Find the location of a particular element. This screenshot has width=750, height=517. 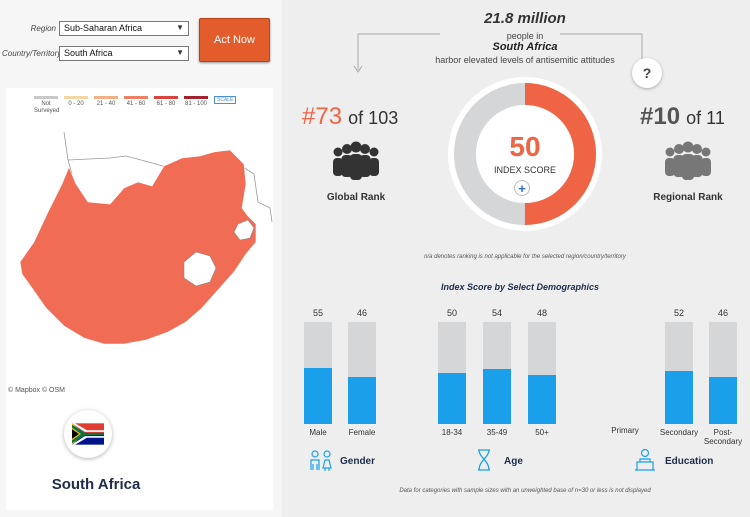

legend-item: 61 - 80 is located at coordinates (166, 105).